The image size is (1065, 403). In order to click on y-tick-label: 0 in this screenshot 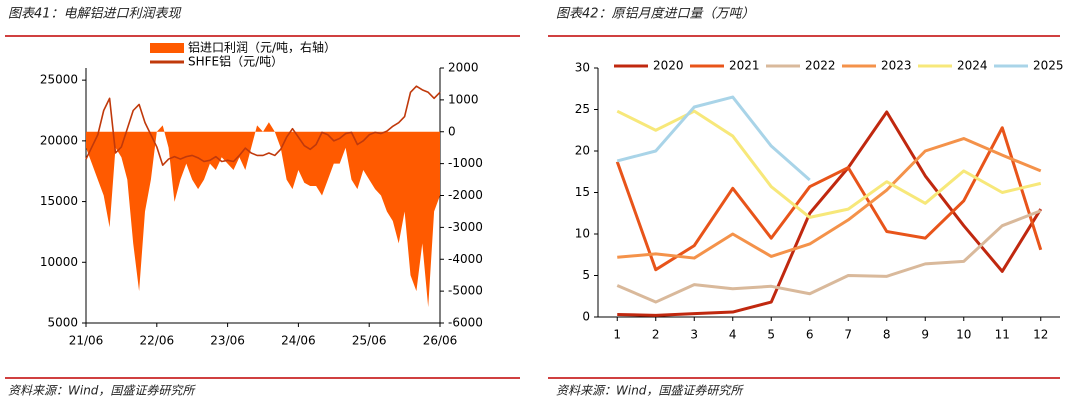, I will do `click(586, 317)`.